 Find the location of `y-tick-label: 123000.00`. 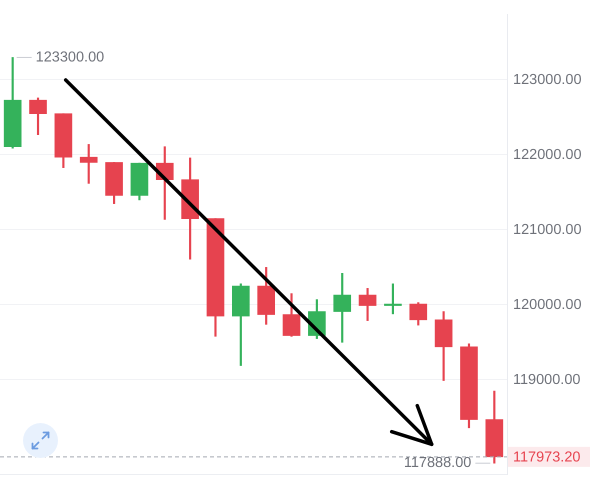

y-tick-label: 123000.00 is located at coordinates (547, 80).